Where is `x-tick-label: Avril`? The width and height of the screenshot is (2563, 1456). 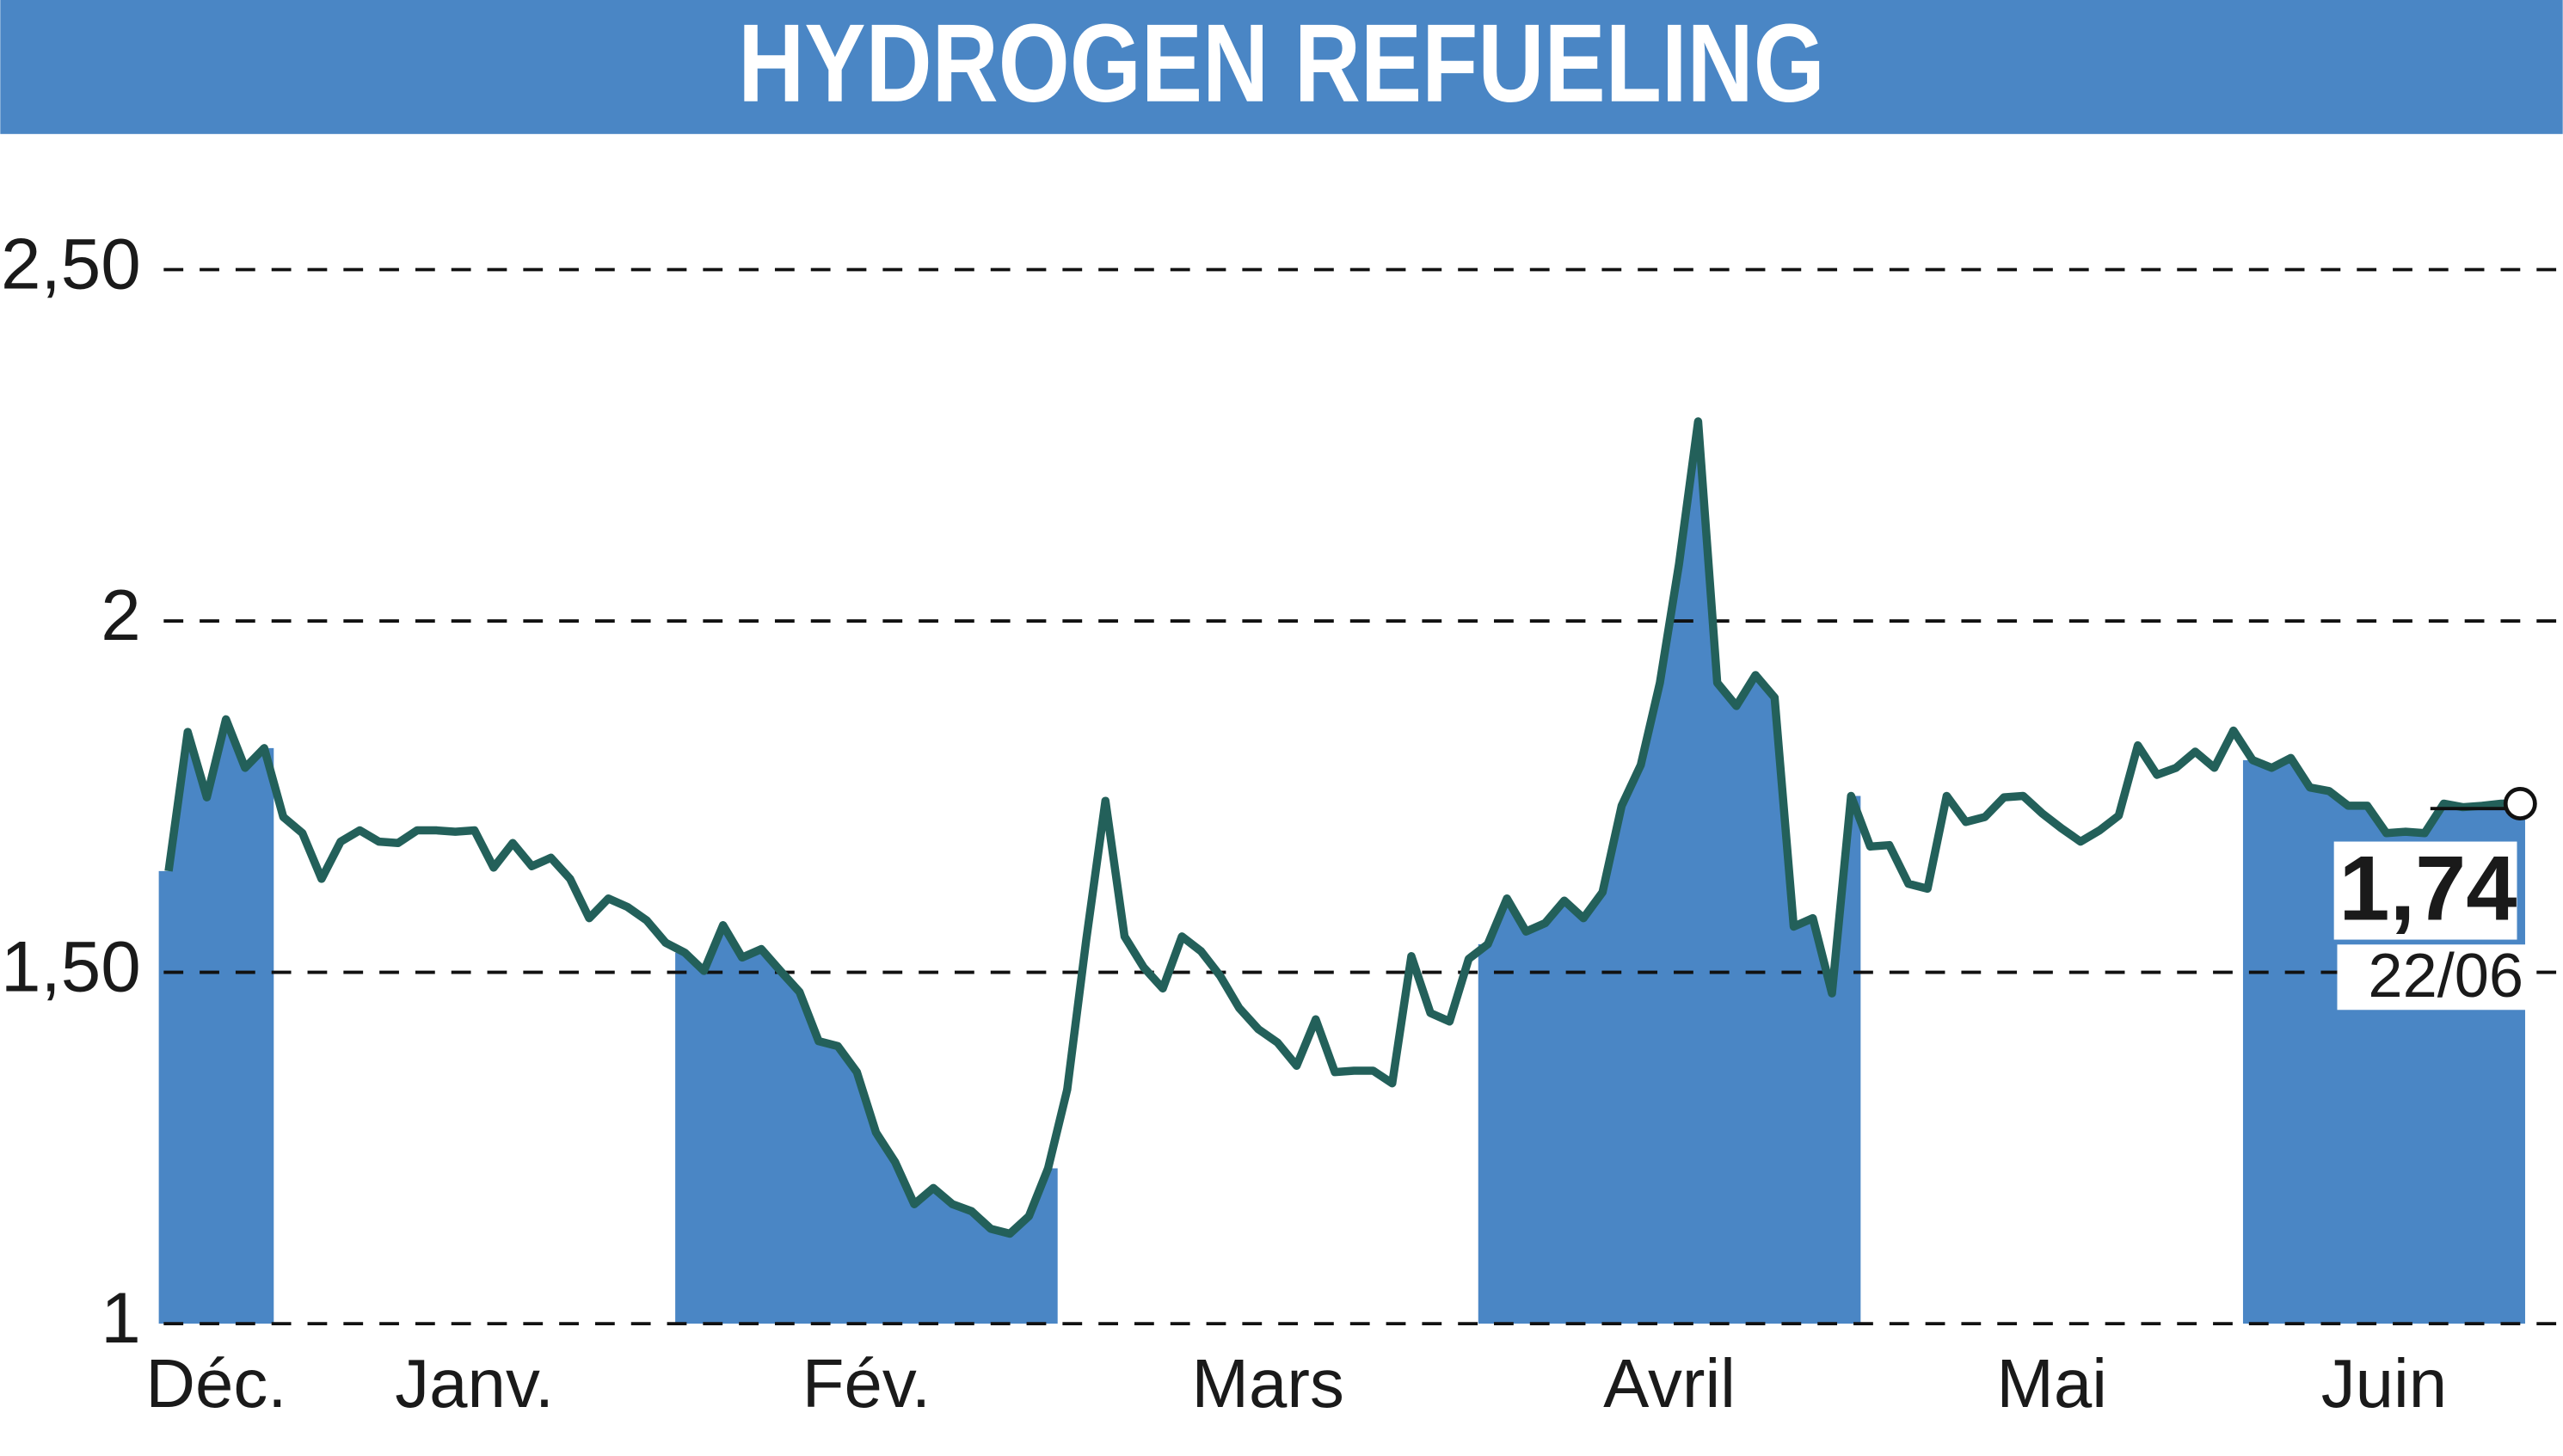
x-tick-label: Avril is located at coordinates (1669, 1383).